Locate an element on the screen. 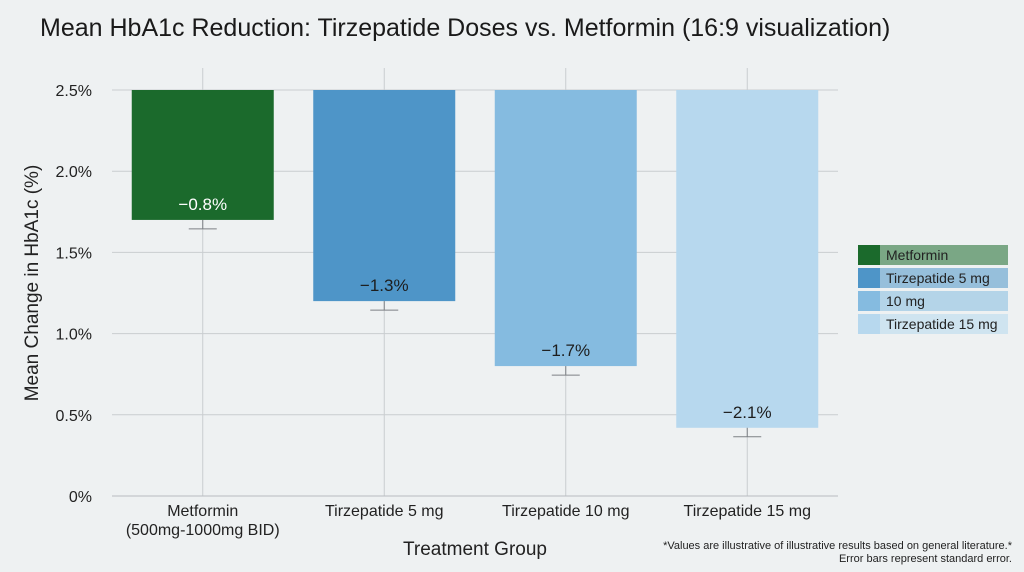 The image size is (1024, 572). legend-label: Tirzepatide 5 mg is located at coordinates (938, 278).